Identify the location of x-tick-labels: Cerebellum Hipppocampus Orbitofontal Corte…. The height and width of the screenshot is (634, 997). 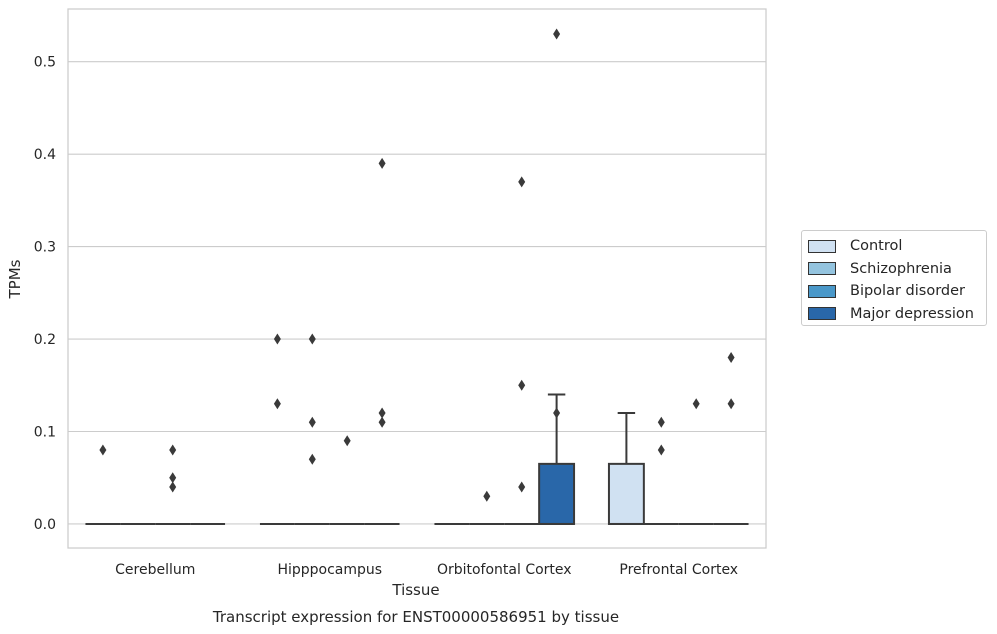
(426, 570).